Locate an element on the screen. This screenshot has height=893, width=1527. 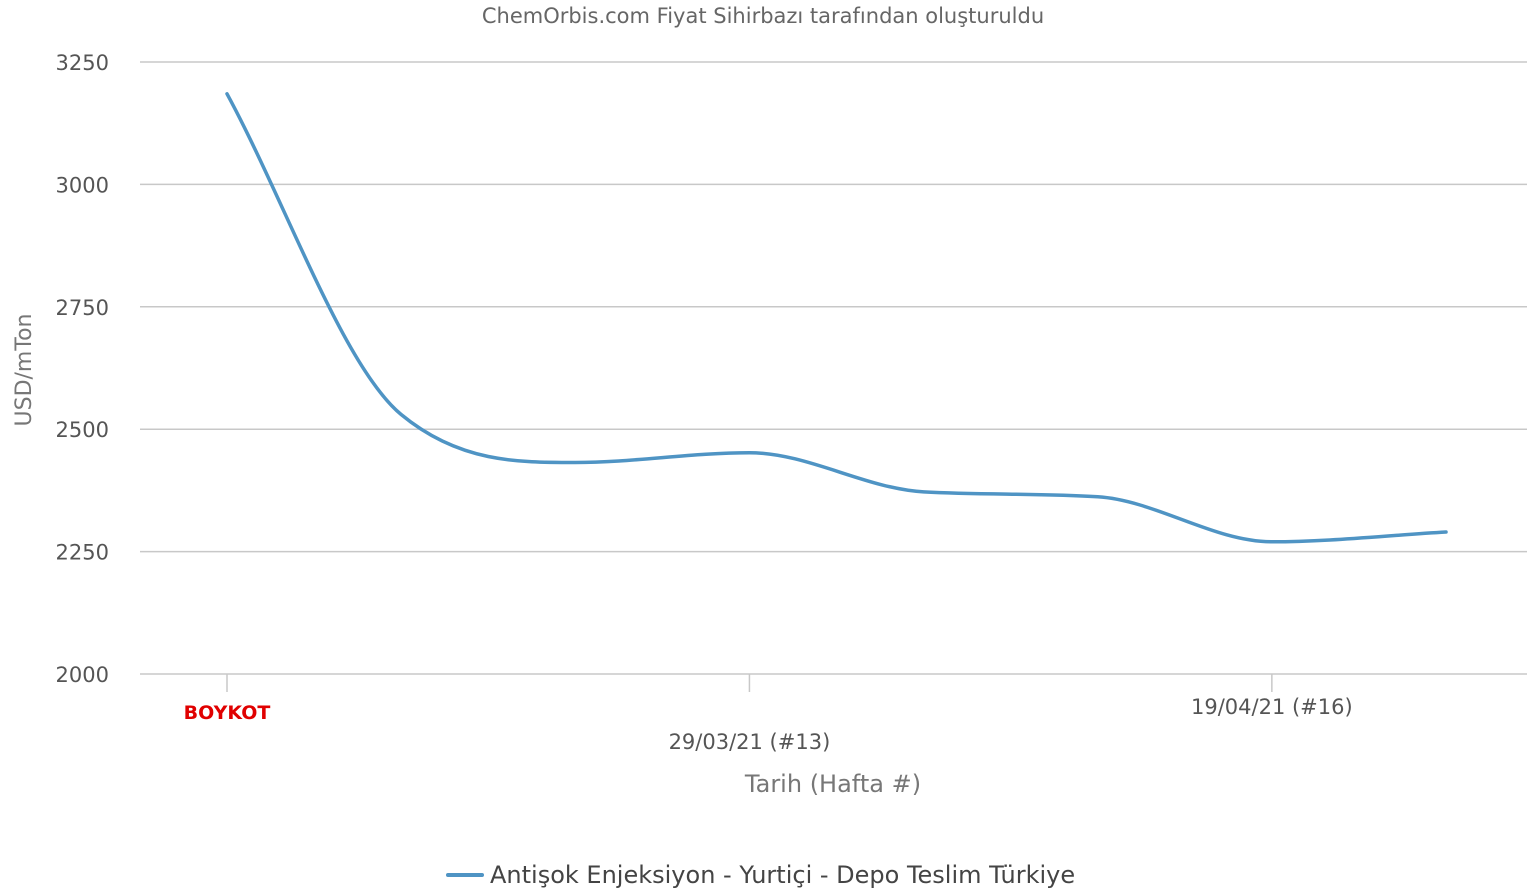
y-tick-label-3000: 3000 is located at coordinates (82, 185).